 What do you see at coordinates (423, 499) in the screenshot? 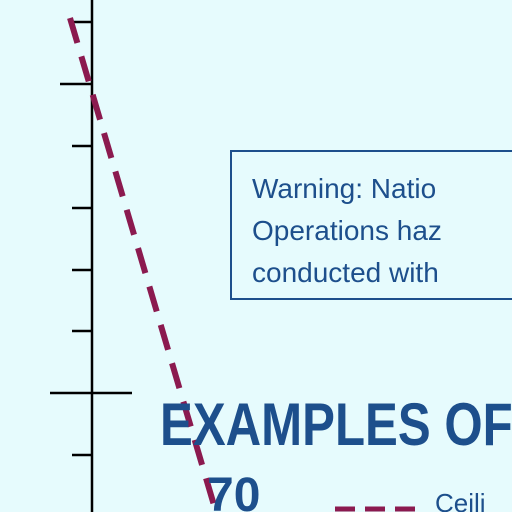
I see `legend: Ceili` at bounding box center [423, 499].